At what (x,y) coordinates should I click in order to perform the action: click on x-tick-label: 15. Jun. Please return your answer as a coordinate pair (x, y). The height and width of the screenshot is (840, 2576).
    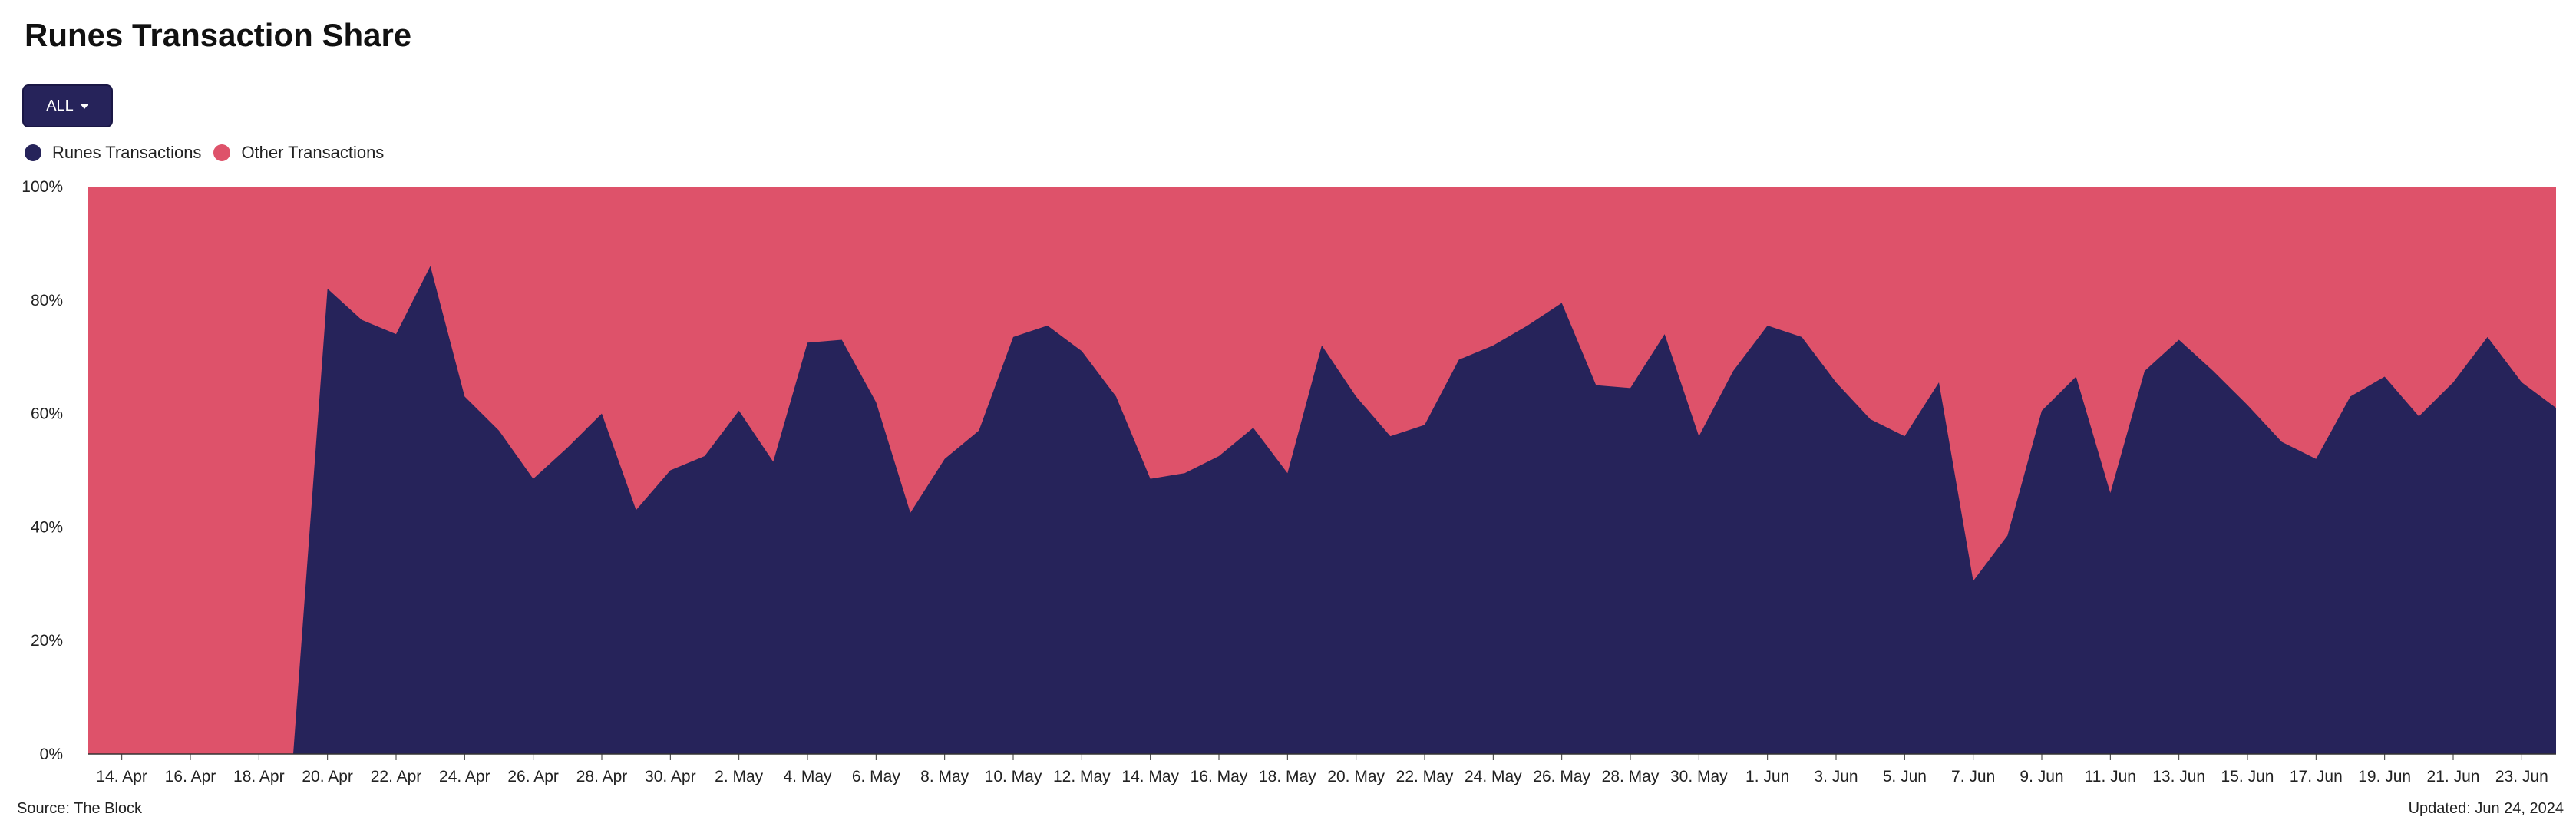
    Looking at the image, I should click on (2247, 776).